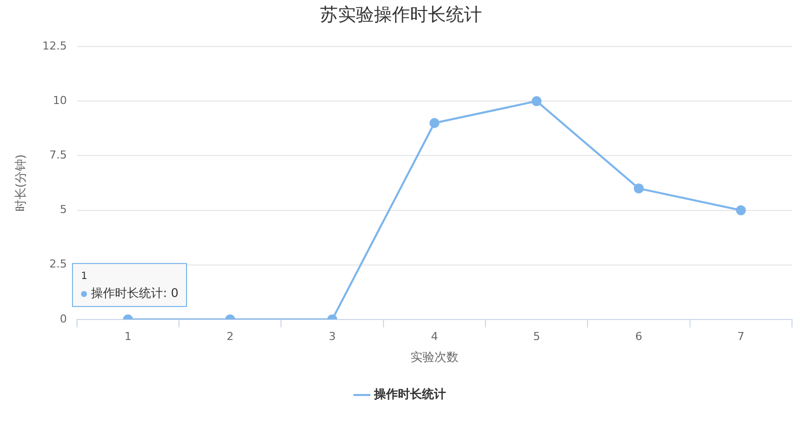 The image size is (800, 421). What do you see at coordinates (63, 209) in the screenshot?
I see `y-tick-label: 5` at bounding box center [63, 209].